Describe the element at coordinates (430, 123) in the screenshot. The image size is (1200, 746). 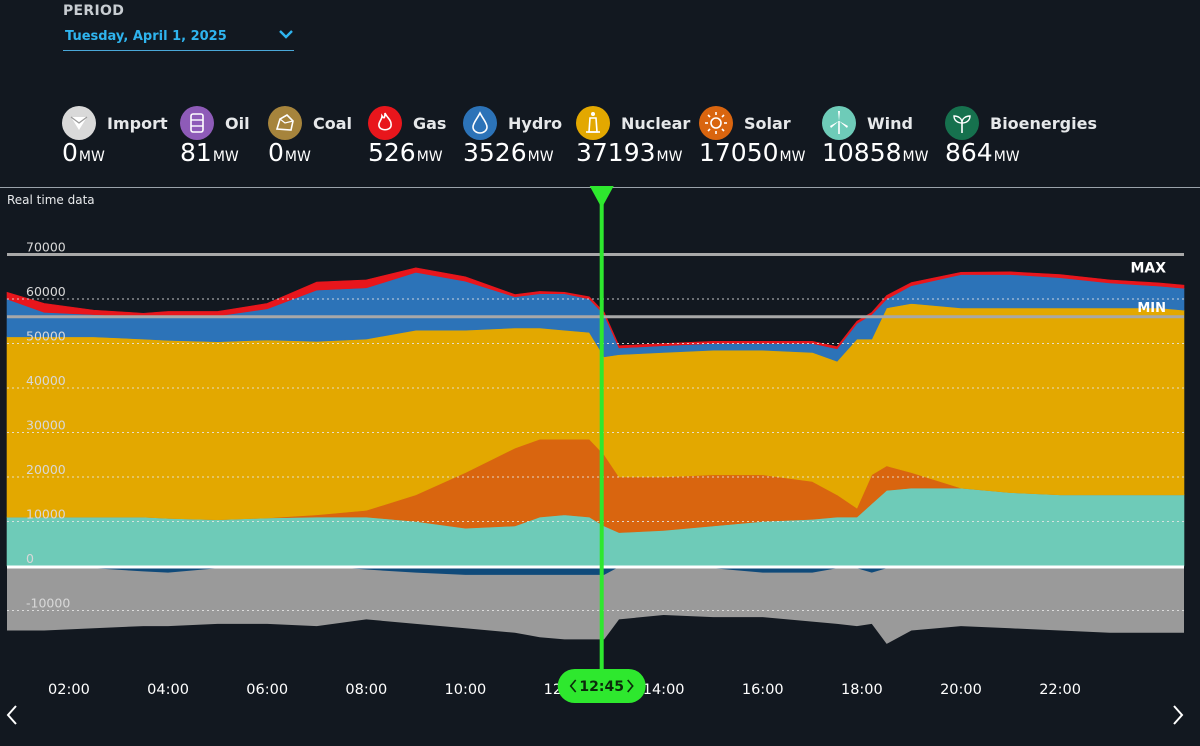
I see `legend-name: Gas` at that location.